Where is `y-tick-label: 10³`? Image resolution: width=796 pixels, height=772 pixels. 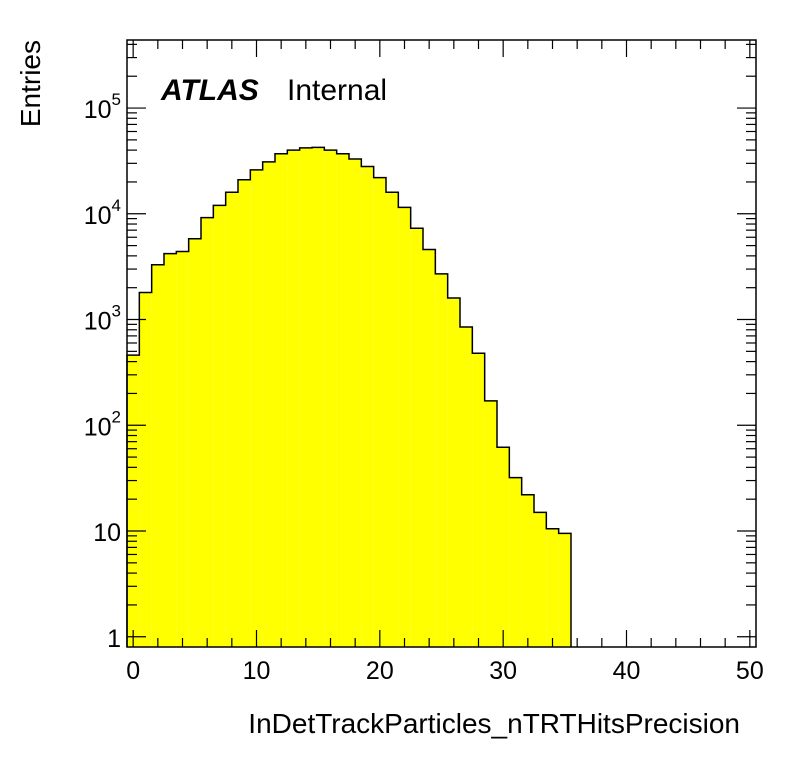 y-tick-label: 10³ is located at coordinates (102, 319).